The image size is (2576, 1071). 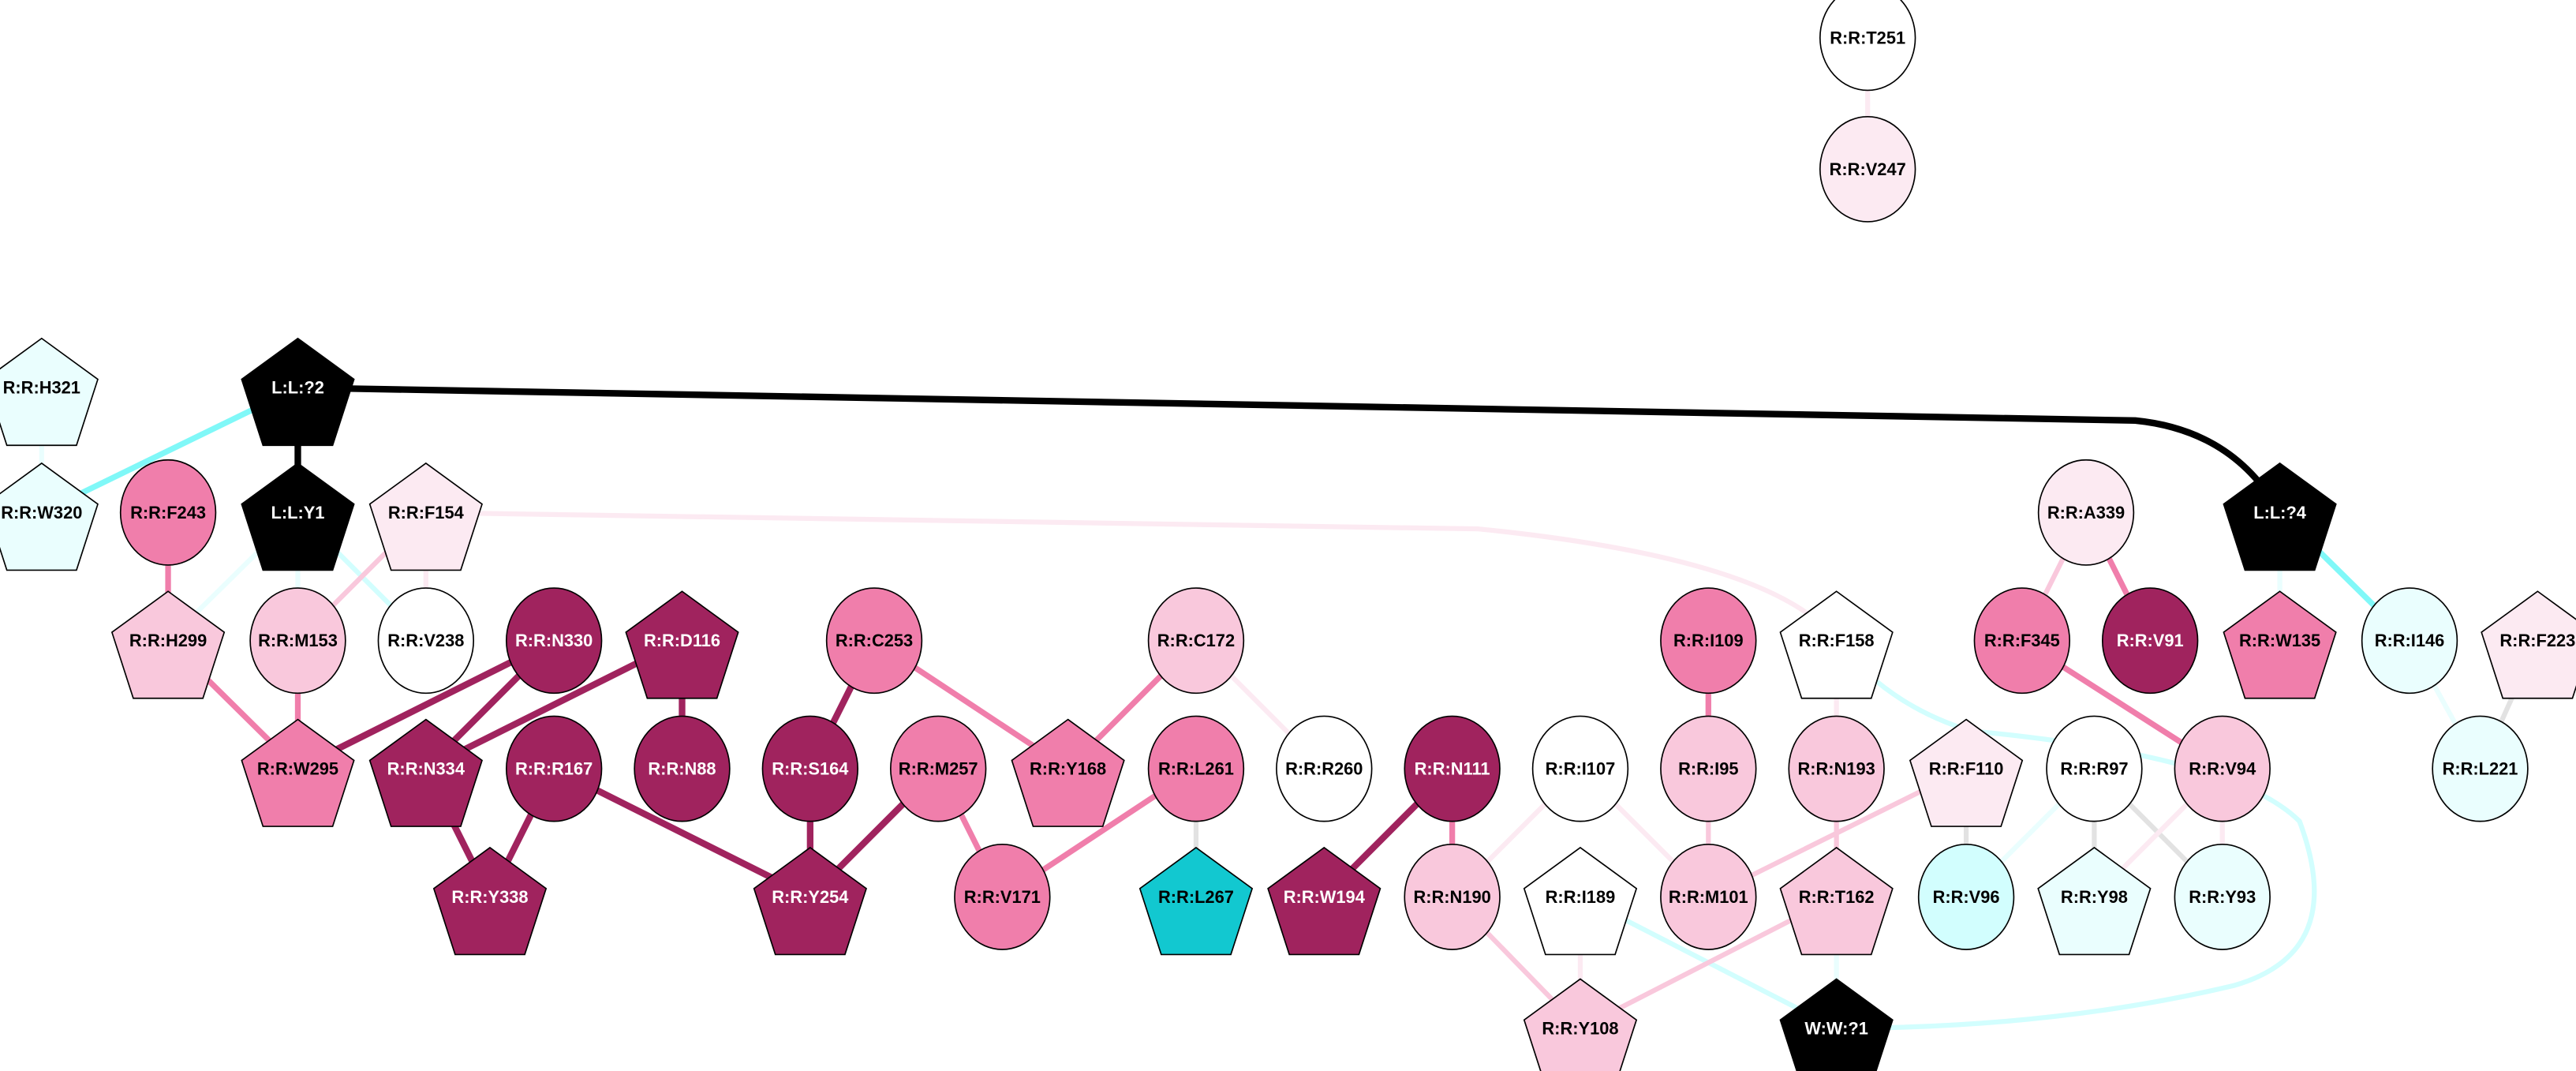 I want to click on node-h321: R:R:H321, so click(x=49, y=392).